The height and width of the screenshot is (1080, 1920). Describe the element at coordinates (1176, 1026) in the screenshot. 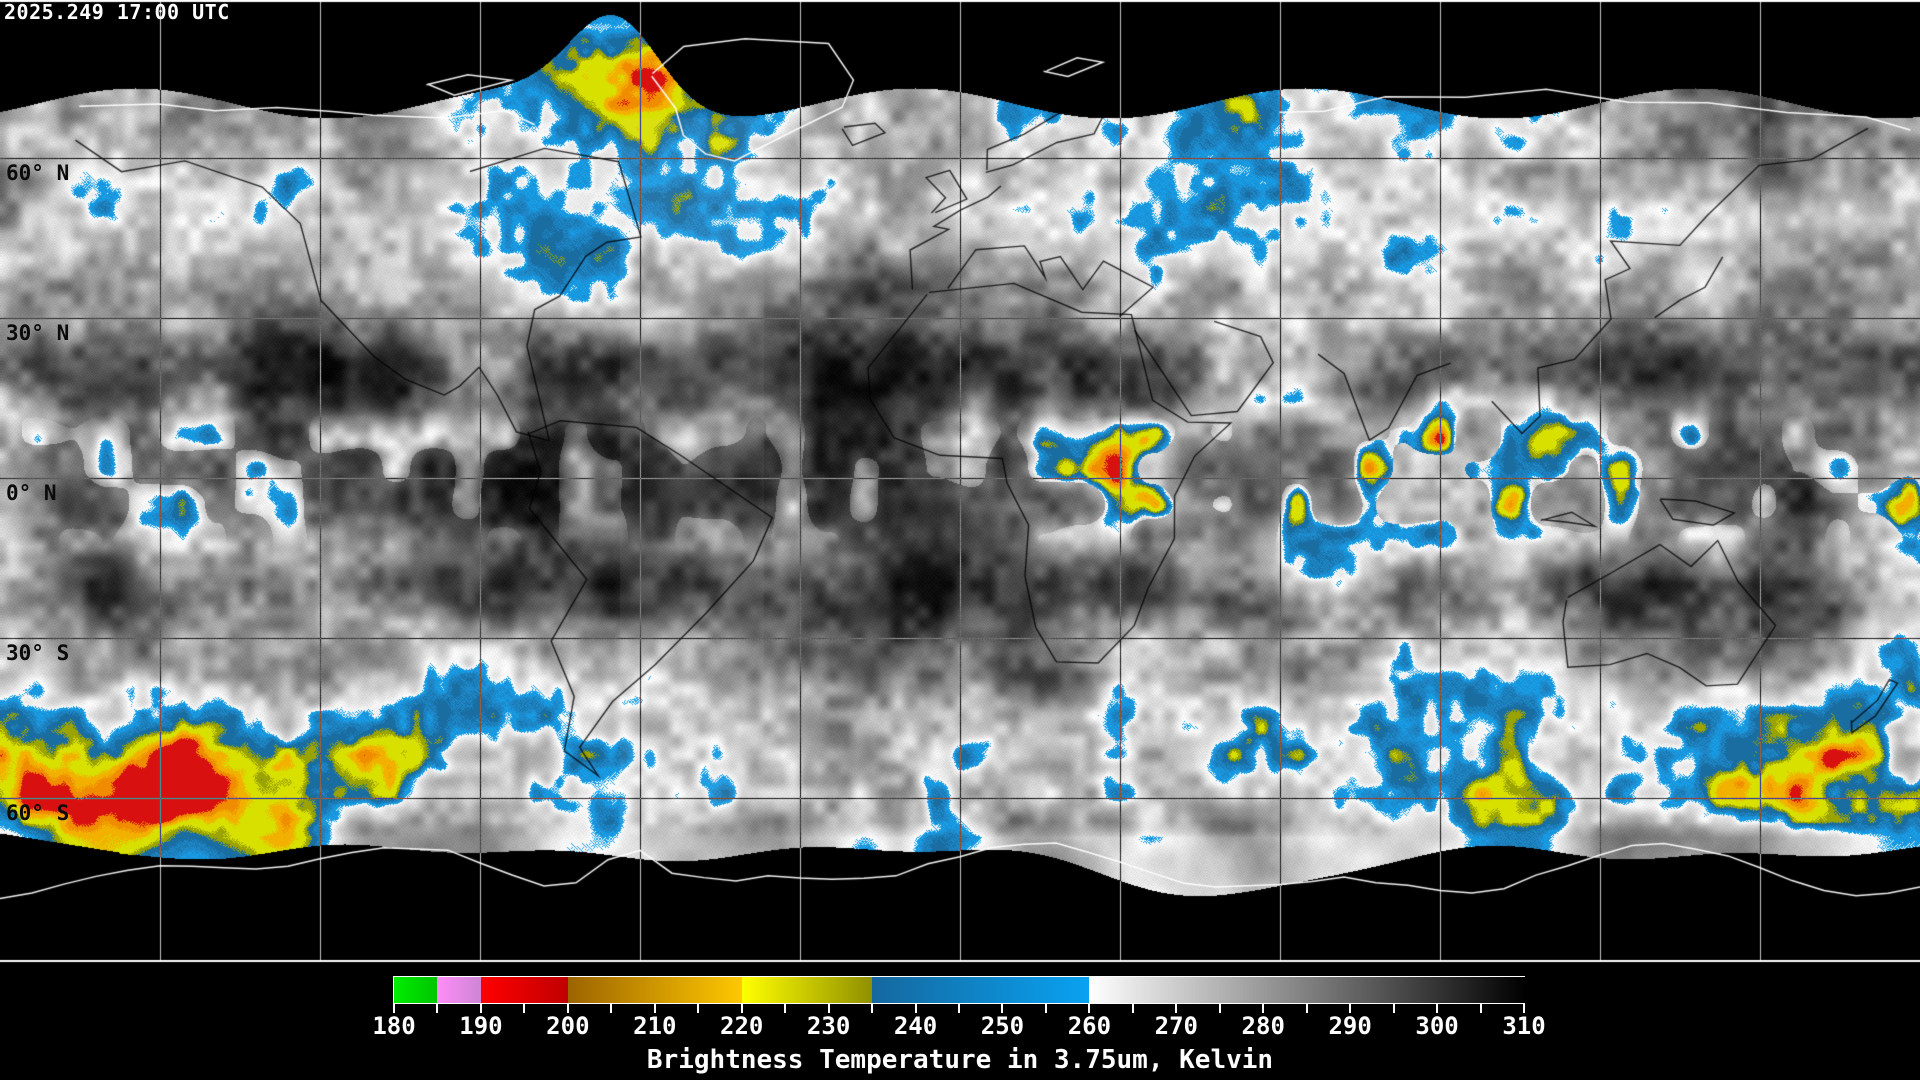

I see `colorbar-tick-label-270: 270` at that location.